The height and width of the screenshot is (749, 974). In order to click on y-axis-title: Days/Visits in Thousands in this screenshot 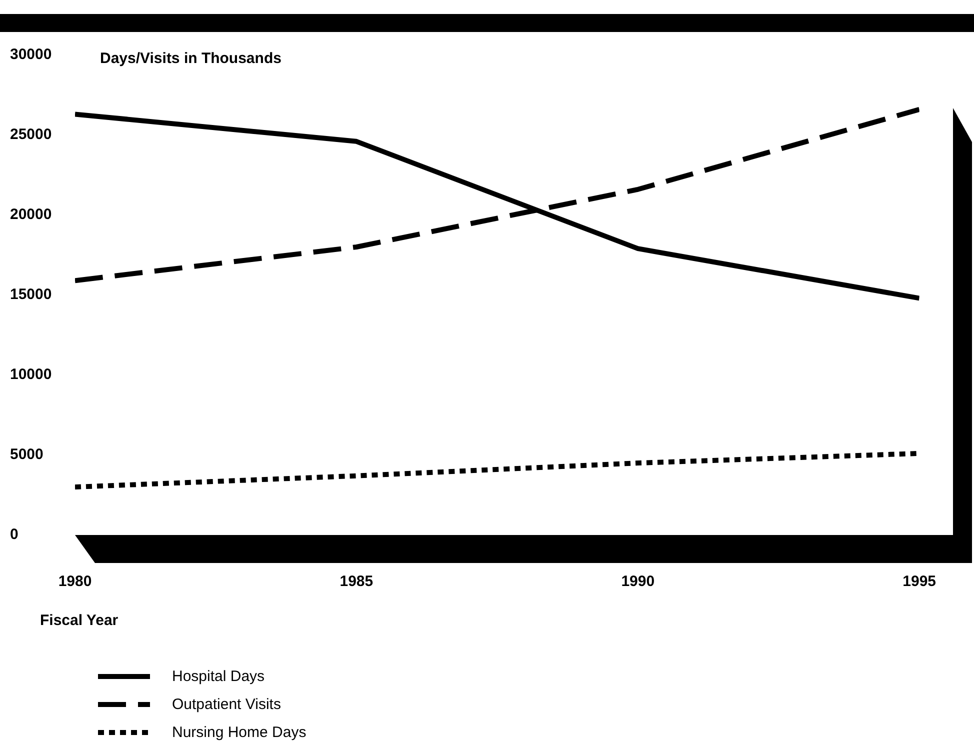, I will do `click(191, 58)`.